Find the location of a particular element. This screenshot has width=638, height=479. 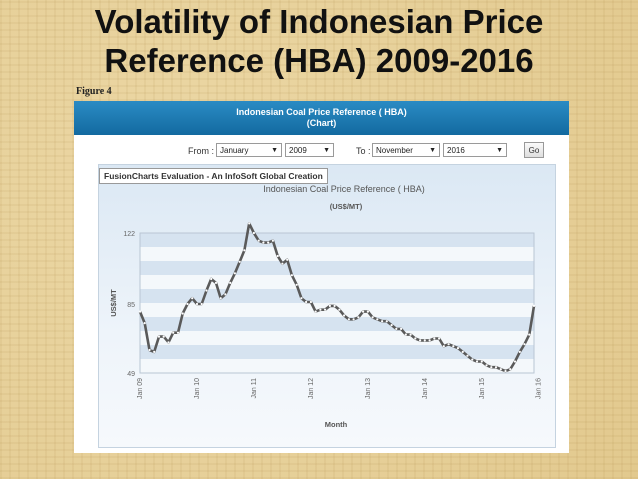

panel-header-subtitle: (Chart) is located at coordinates (321, 123).